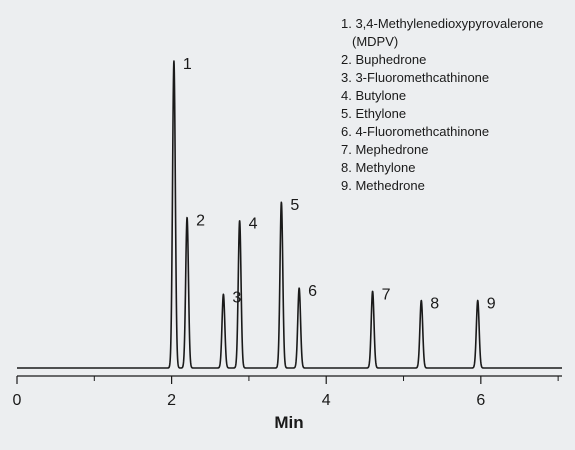  I want to click on x-tick-label: 4, so click(326, 400).